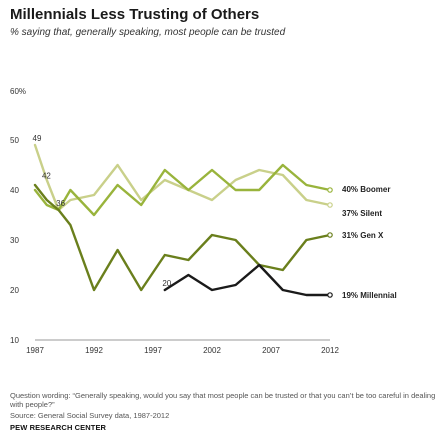 The height and width of the screenshot is (435, 444). Describe the element at coordinates (46, 176) in the screenshot. I see `data-label: 42` at that location.